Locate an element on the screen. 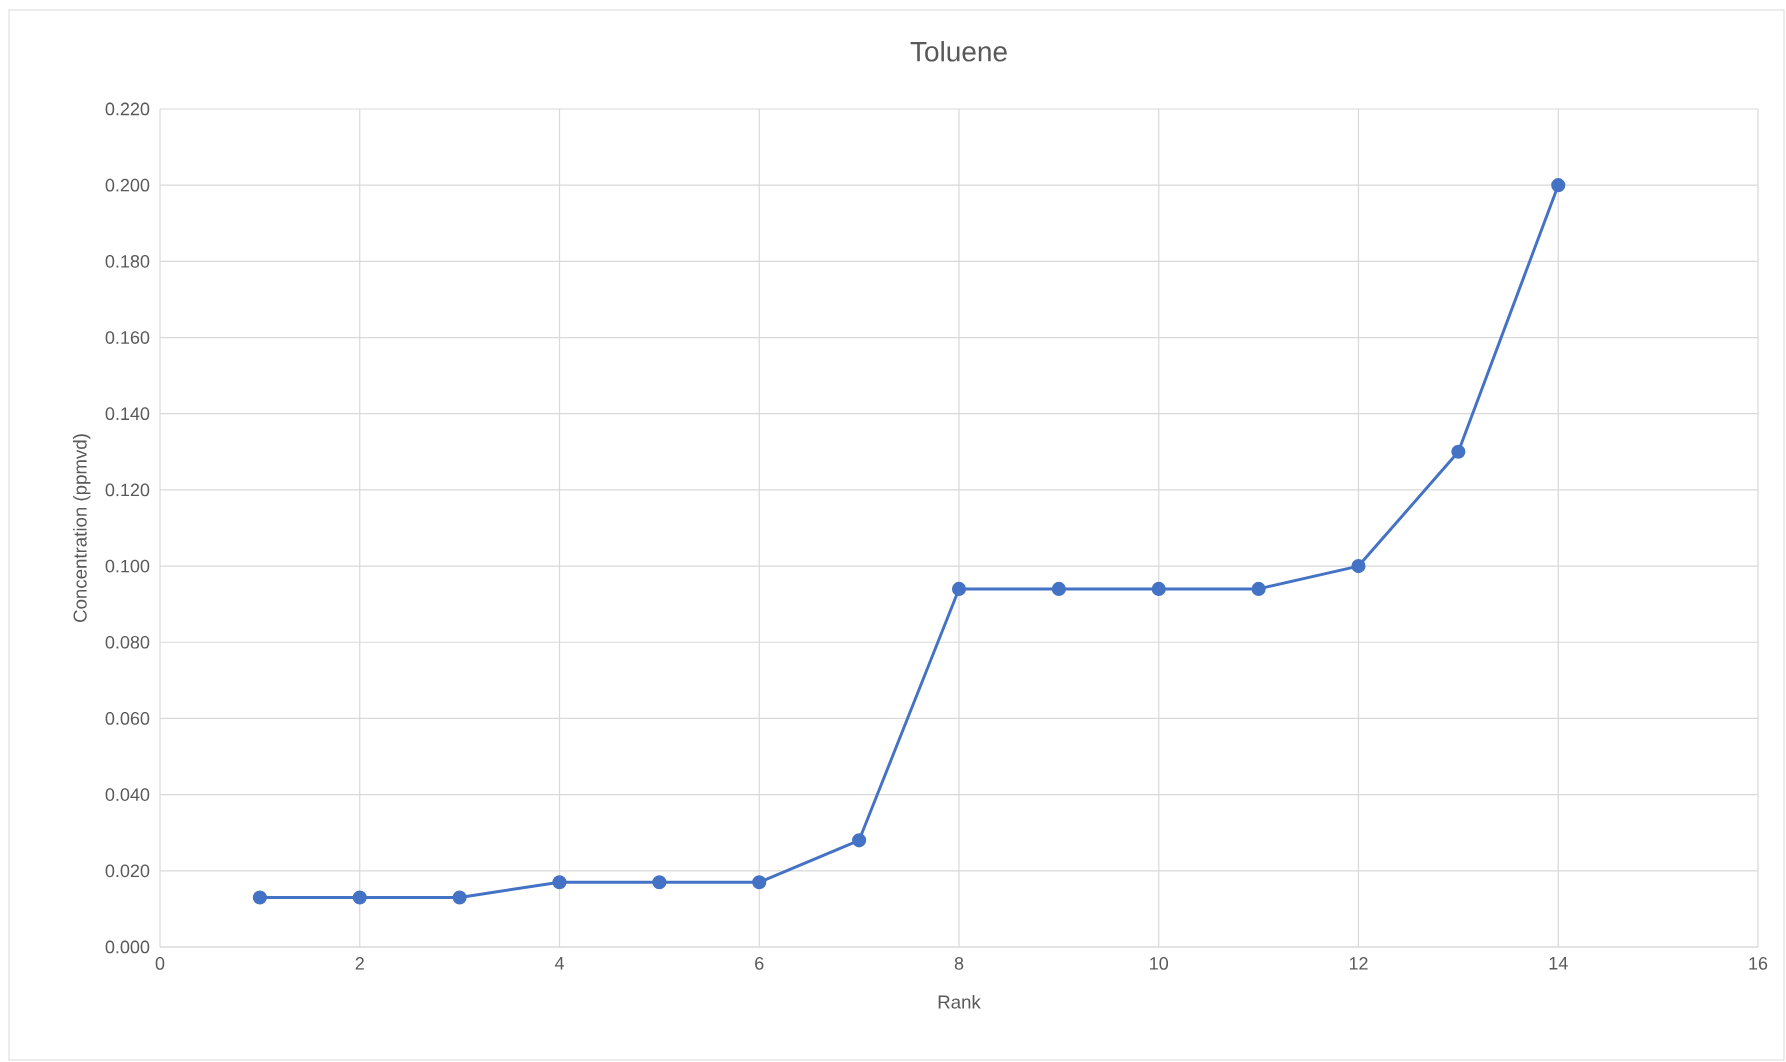 Image resolution: width=1786 pixels, height=1062 pixels. x-tick-label: 12 is located at coordinates (1358, 963).